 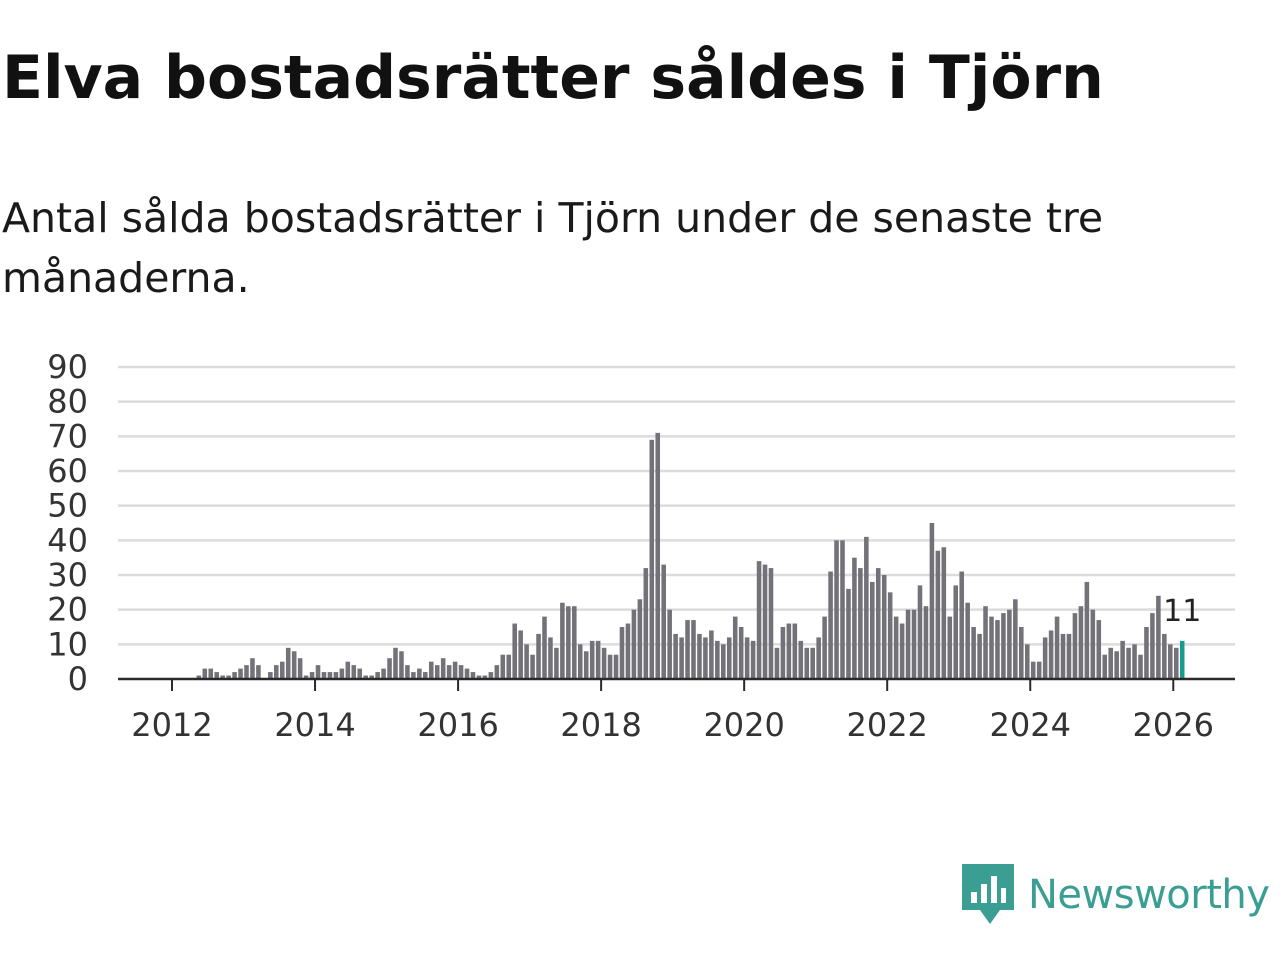 What do you see at coordinates (67, 436) in the screenshot?
I see `y-tick-label: 70` at bounding box center [67, 436].